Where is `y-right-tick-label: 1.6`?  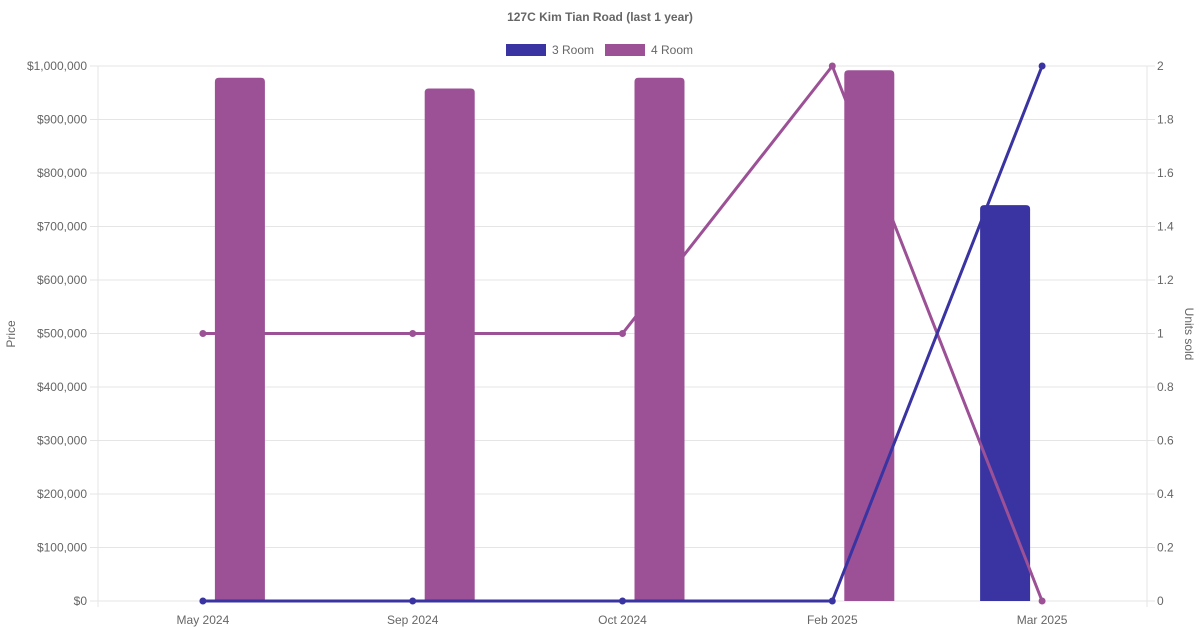
y-right-tick-label: 1.6 is located at coordinates (1165, 173).